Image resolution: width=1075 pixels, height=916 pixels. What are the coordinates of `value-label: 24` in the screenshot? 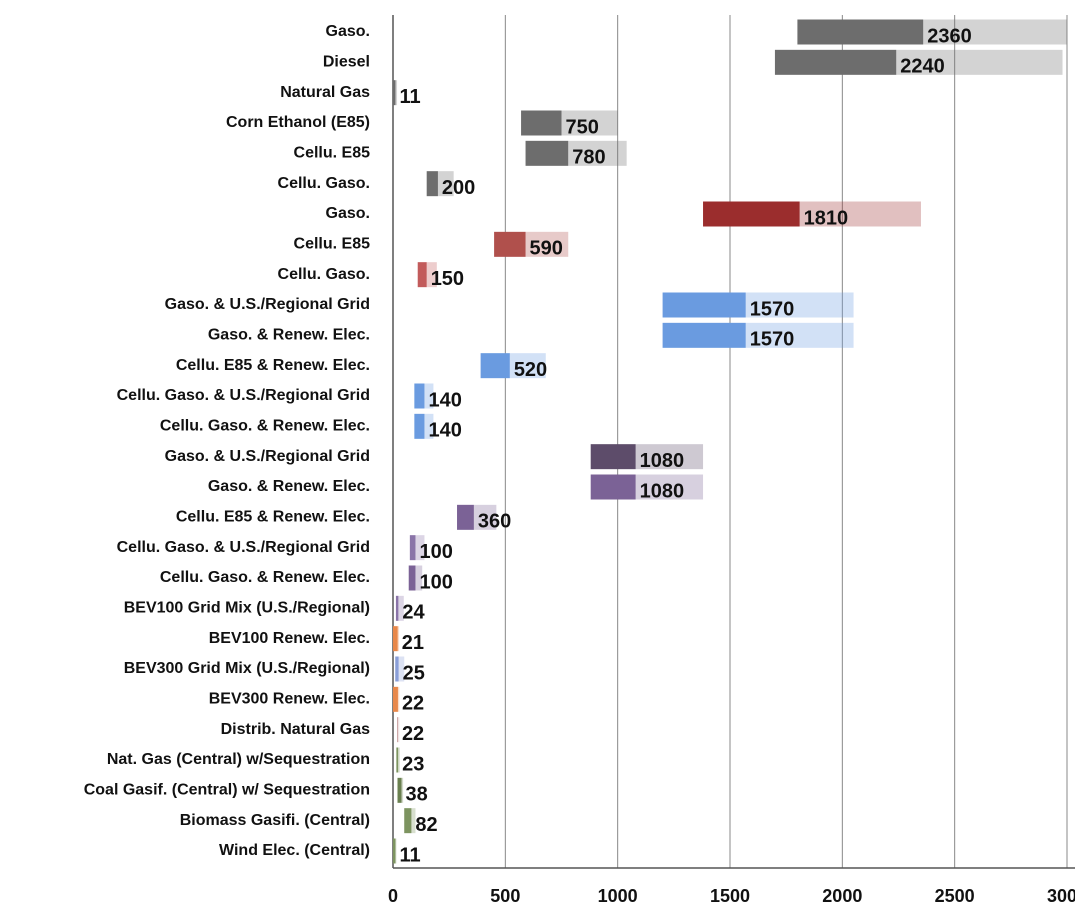 It's located at (413, 613).